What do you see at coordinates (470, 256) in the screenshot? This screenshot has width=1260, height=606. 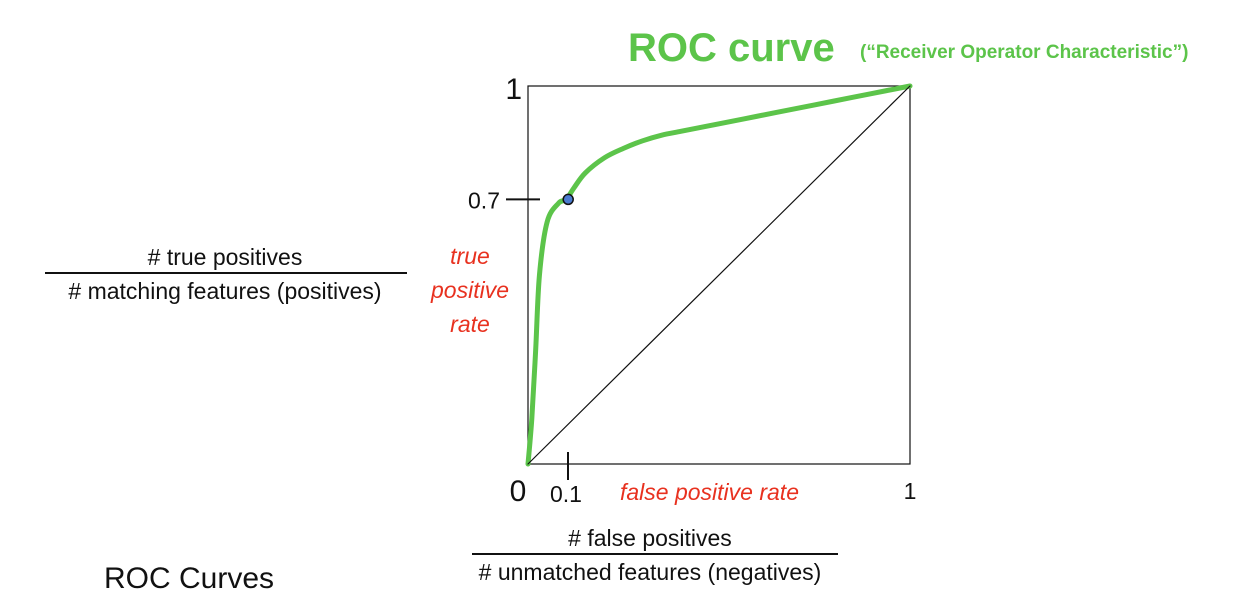 I see `y-axis-label-line-1: true` at bounding box center [470, 256].